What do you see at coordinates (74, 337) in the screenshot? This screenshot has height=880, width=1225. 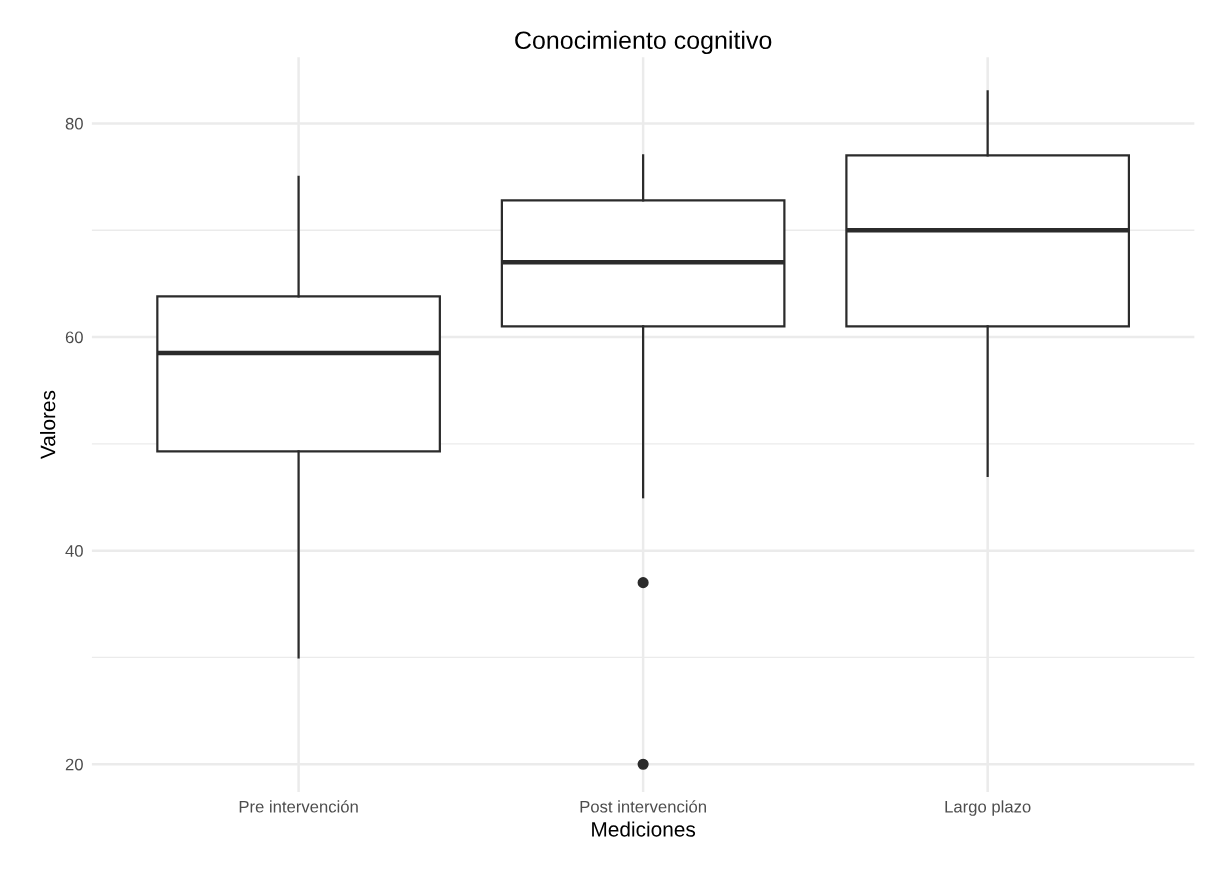 I see `y-tick-label: 60` at bounding box center [74, 337].